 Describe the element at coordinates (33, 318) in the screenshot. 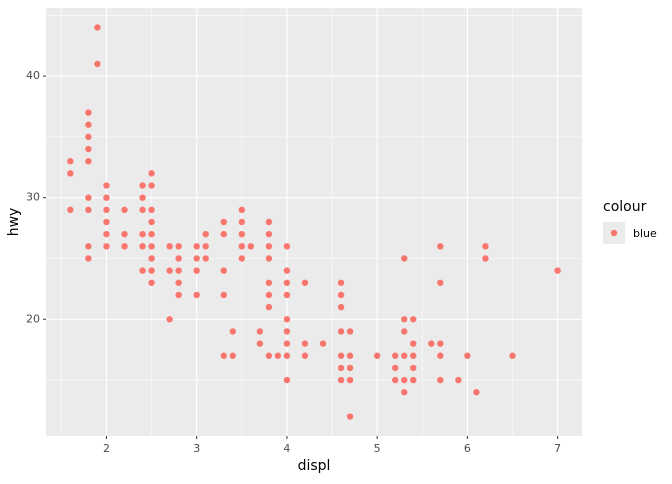

I see `y-tick-label: 20` at that location.